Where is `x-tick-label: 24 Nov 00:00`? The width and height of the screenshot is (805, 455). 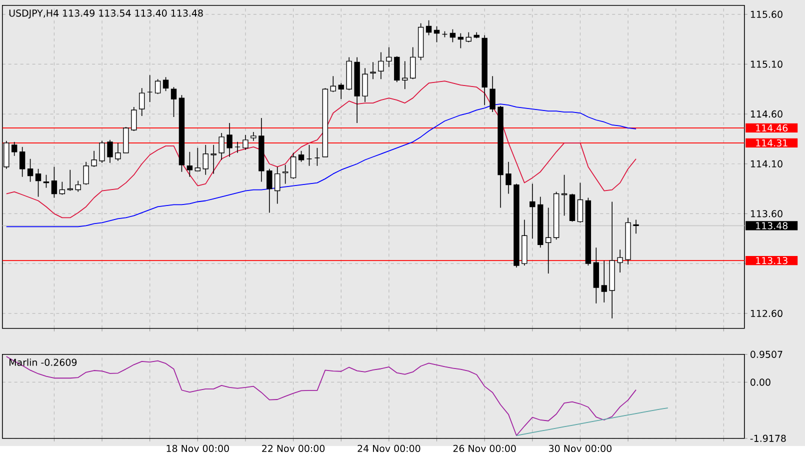
x-tick-label: 24 Nov 00:00 is located at coordinates (389, 448).